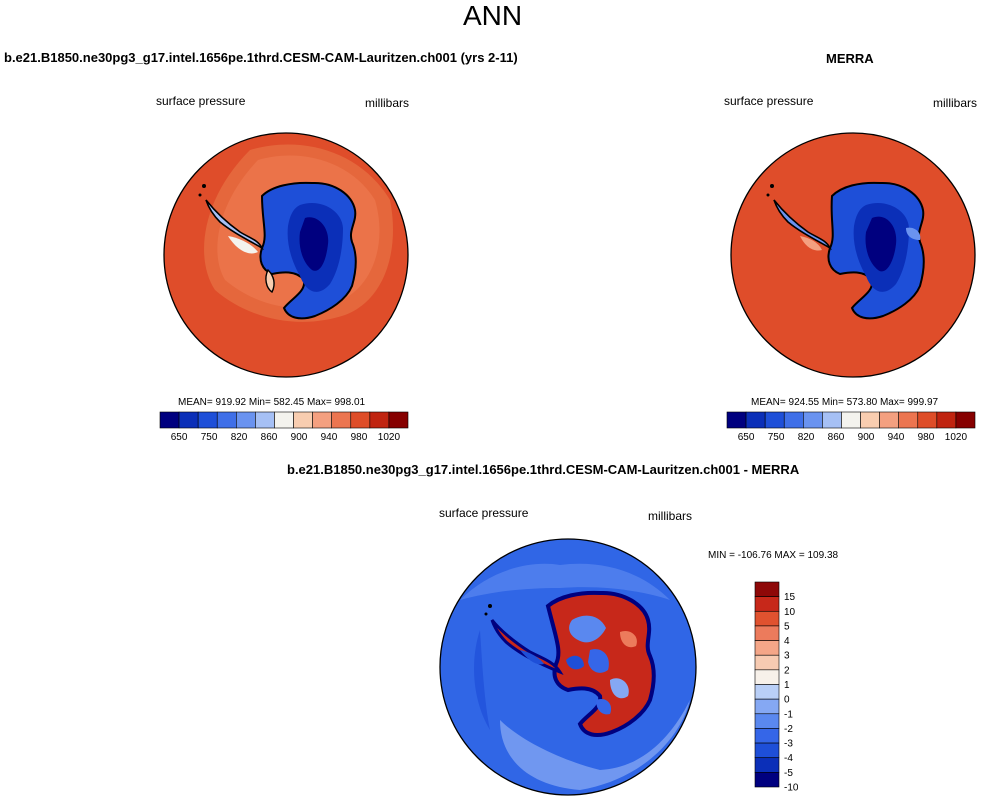 The image size is (985, 796). What do you see at coordinates (788, 758) in the screenshot?
I see `colorbar-diff-tick-label: -4` at bounding box center [788, 758].